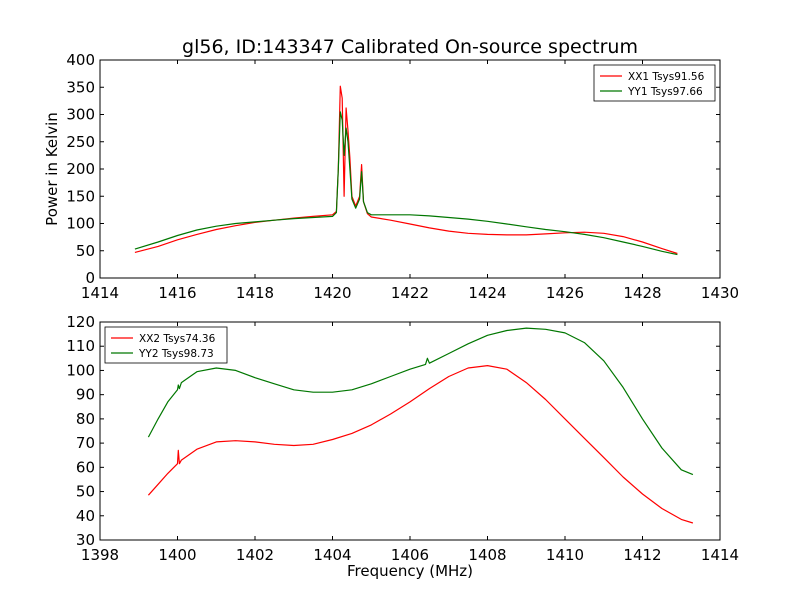 This screenshot has height=600, width=800. What do you see at coordinates (255, 293) in the screenshot?
I see `x-tick-label: 1418` at bounding box center [255, 293].